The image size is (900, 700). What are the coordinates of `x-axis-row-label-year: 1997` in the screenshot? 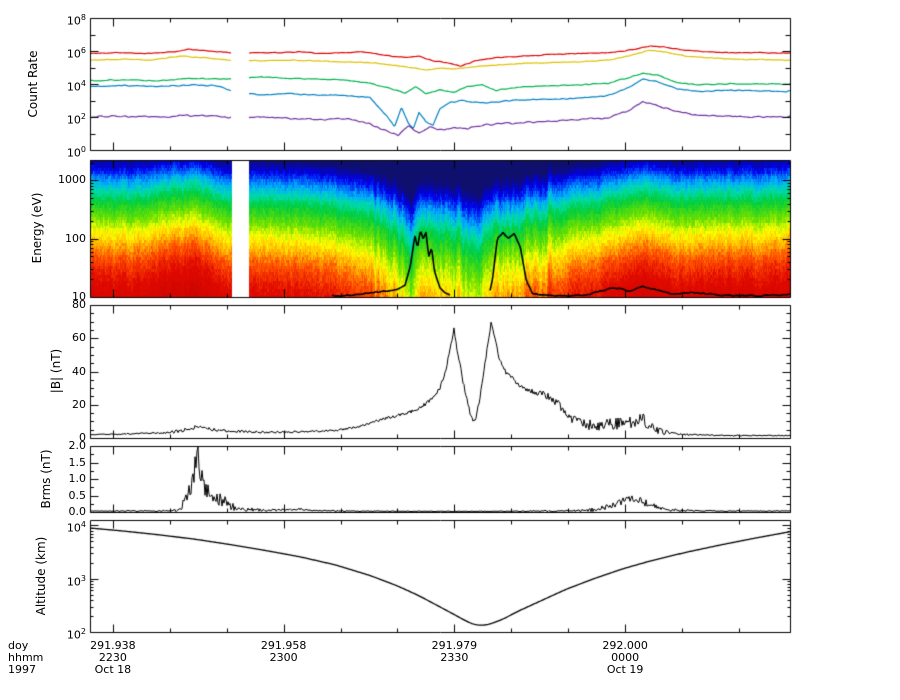 It's located at (22, 669).